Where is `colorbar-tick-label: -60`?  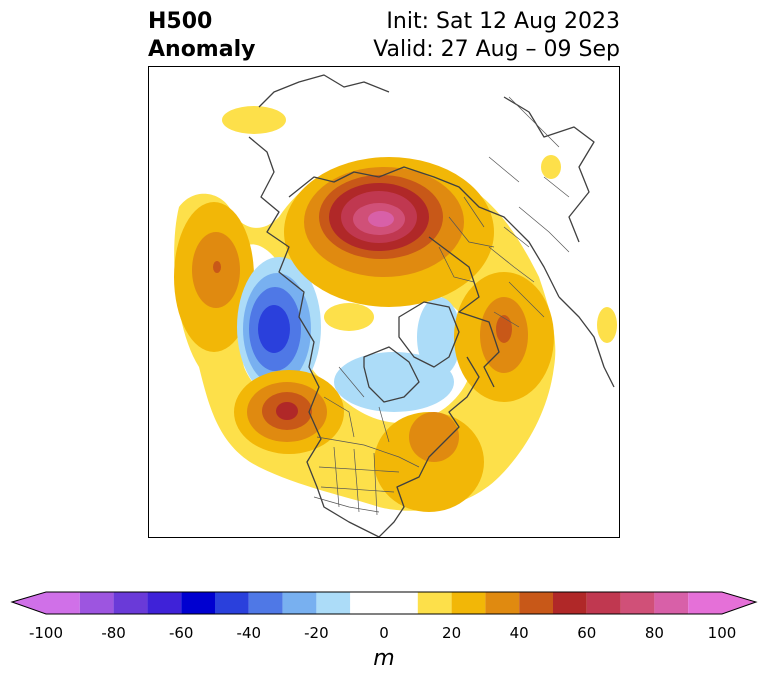 colorbar-tick-label: -60 is located at coordinates (181, 633).